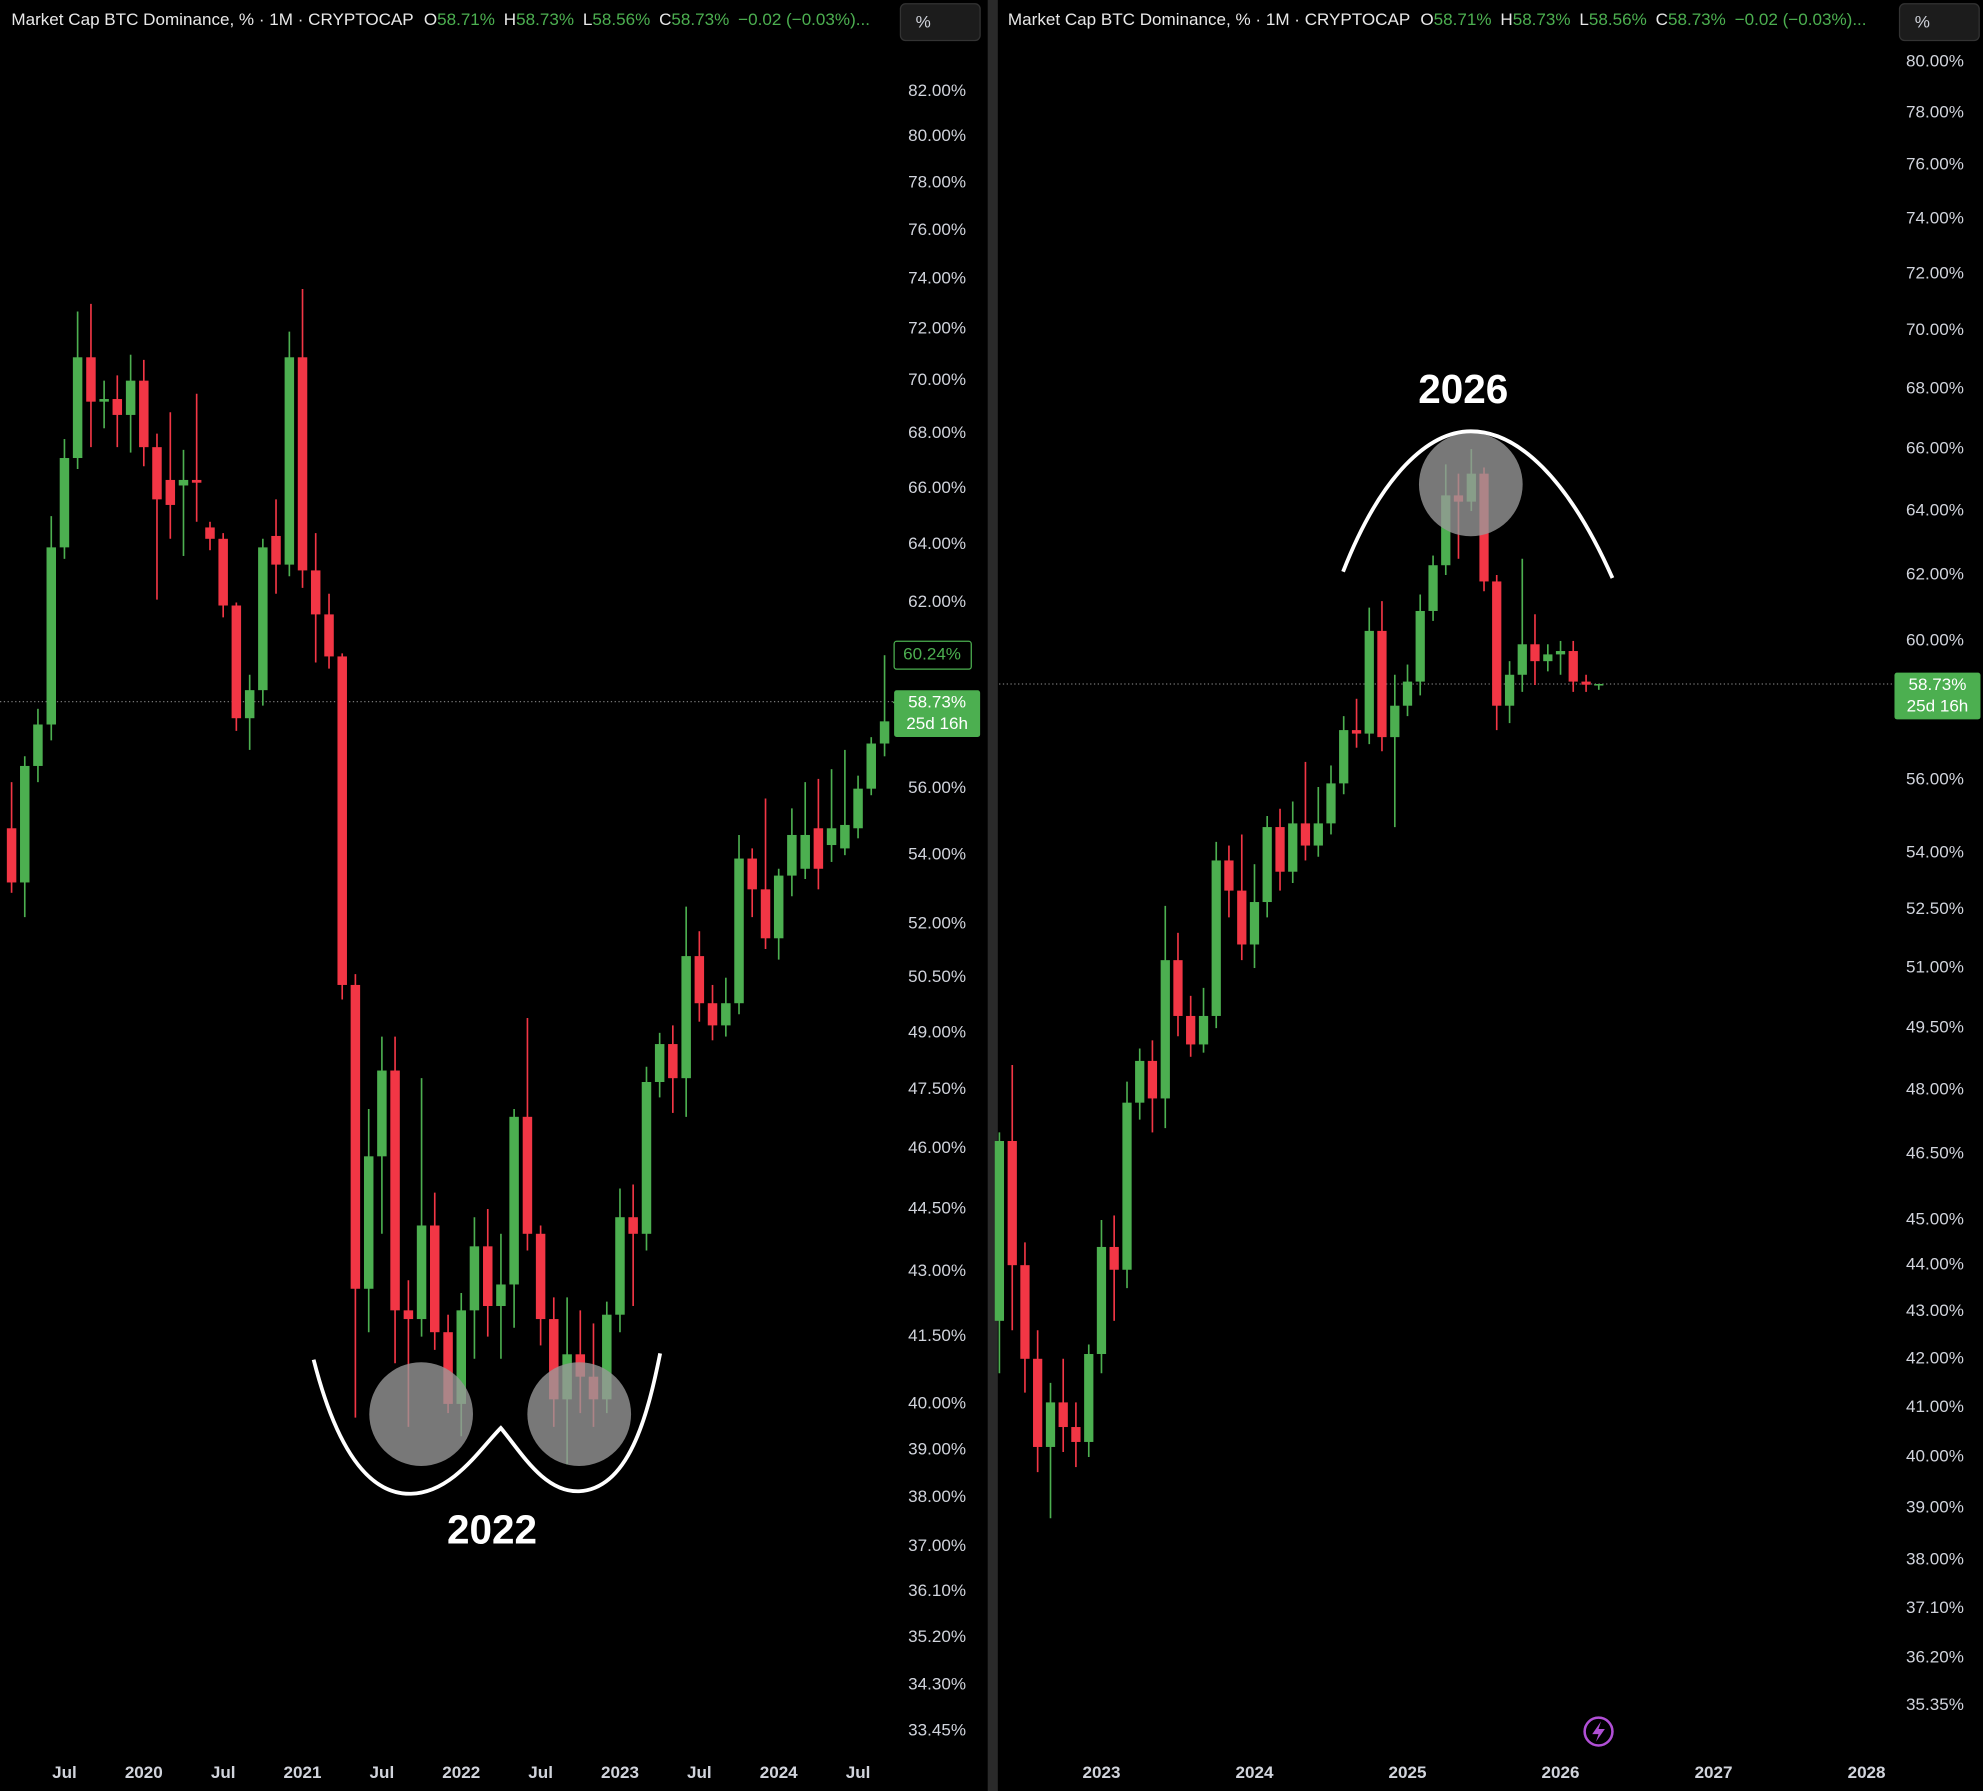 Image resolution: width=1983 pixels, height=1791 pixels. I want to click on y-tick-label: 34.30%, so click(937, 1684).